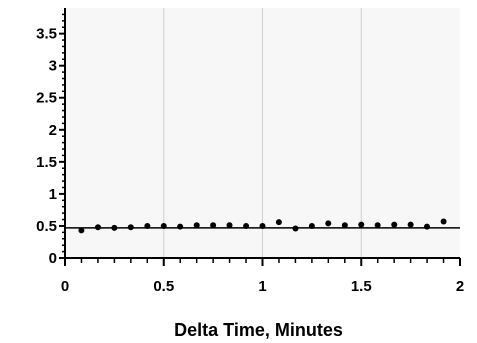 The image size is (477, 343). What do you see at coordinates (258, 330) in the screenshot?
I see `x-axis-title: Delta Time, Minutes` at bounding box center [258, 330].